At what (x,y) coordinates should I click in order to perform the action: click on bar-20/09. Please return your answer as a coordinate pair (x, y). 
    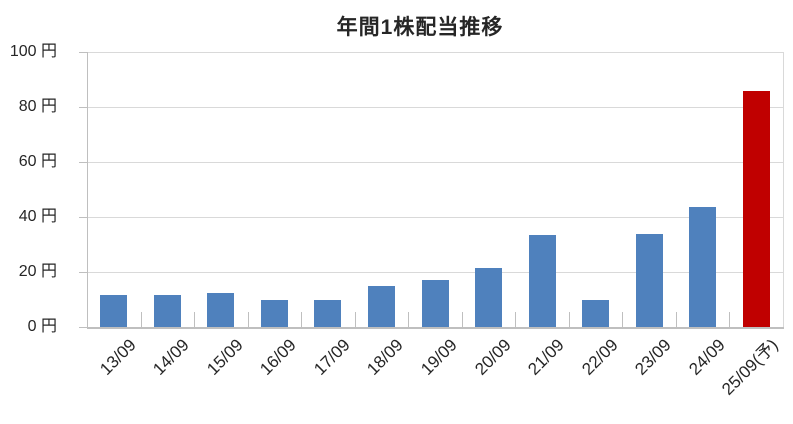
    Looking at the image, I should click on (489, 297).